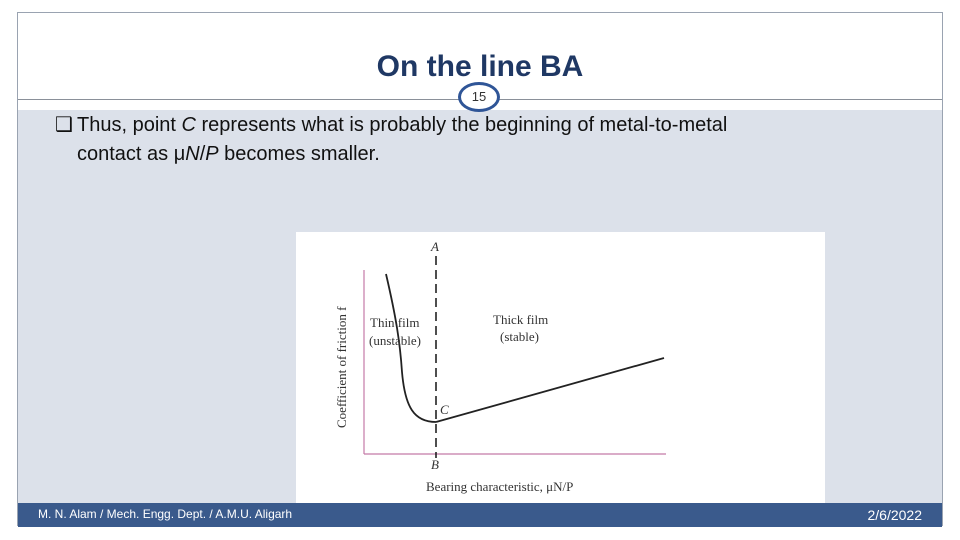  Describe the element at coordinates (395, 340) in the screenshot. I see `thin-film-sublabel: (unstable)` at that location.